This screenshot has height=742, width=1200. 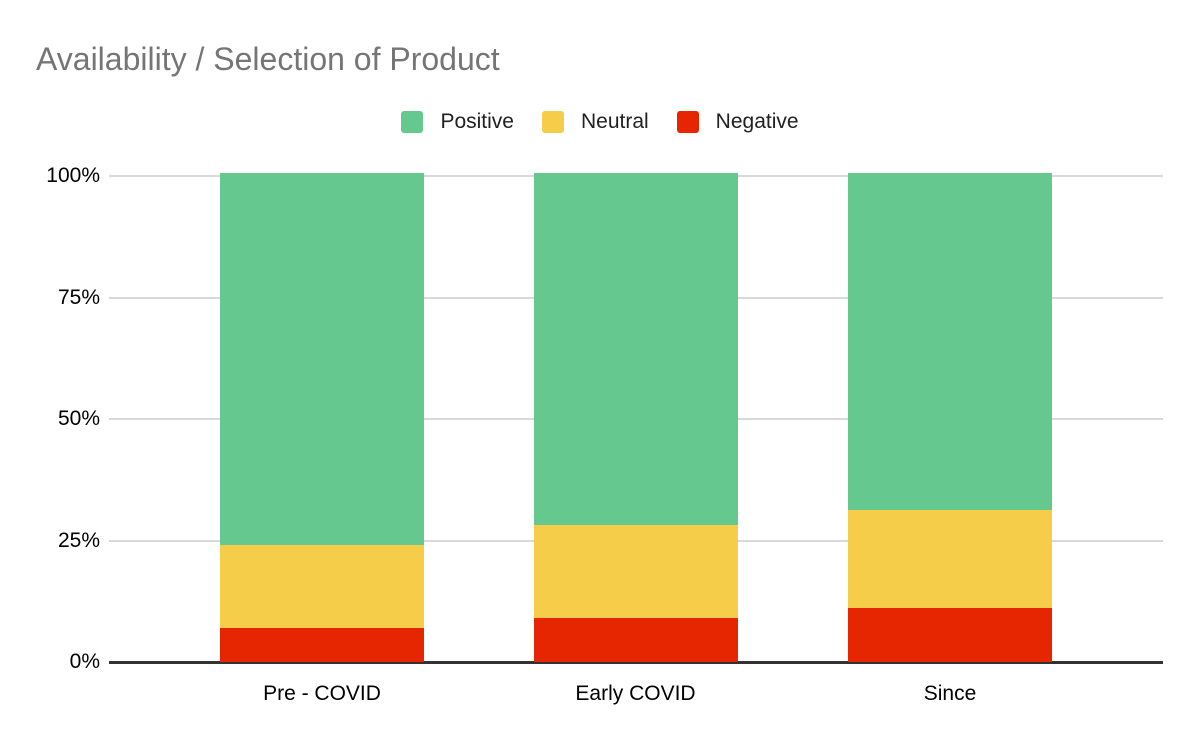 I want to click on legend-item-positive: Positive, so click(x=457, y=122).